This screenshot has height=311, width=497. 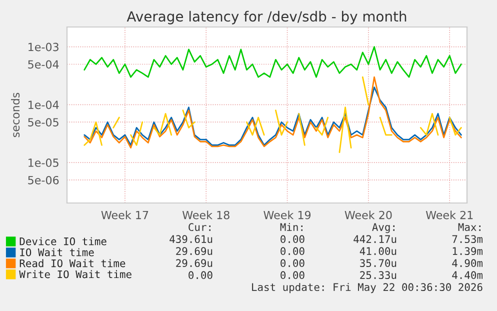 I want to click on text: 4.90m, so click(x=467, y=263).